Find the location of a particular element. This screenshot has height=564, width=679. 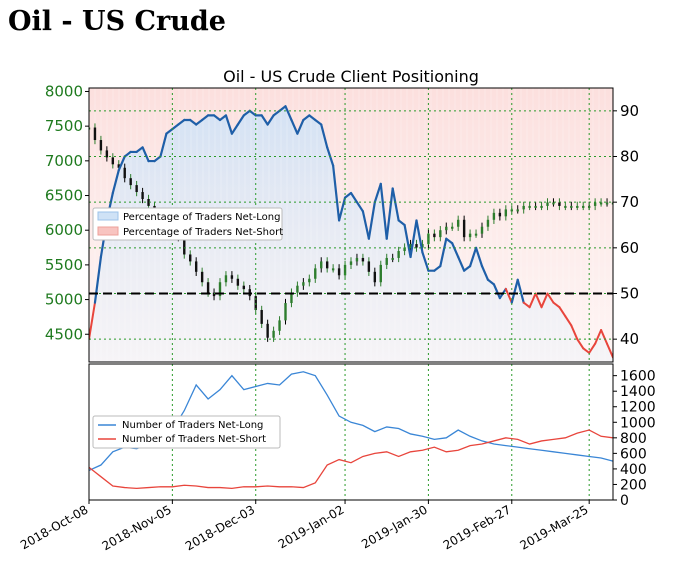

net-short-count-line is located at coordinates (351, 459).